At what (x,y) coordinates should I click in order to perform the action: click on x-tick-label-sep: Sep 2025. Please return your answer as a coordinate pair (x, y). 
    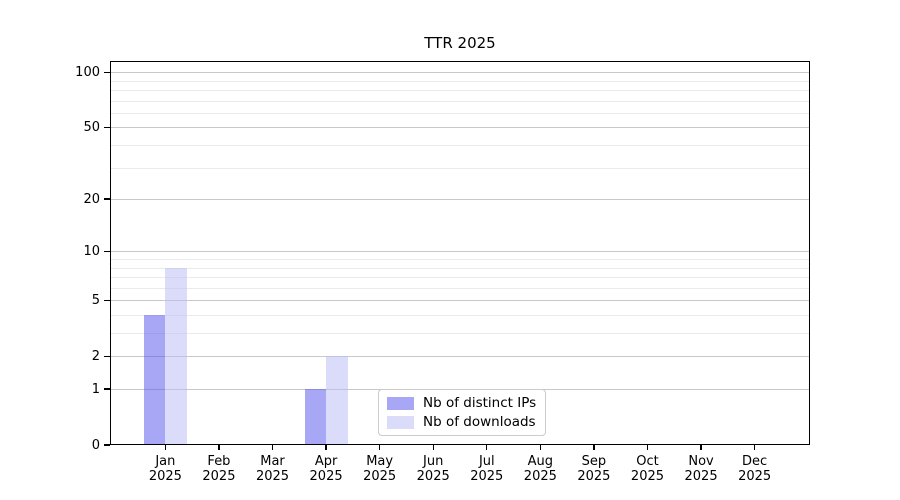
    Looking at the image, I should click on (594, 469).